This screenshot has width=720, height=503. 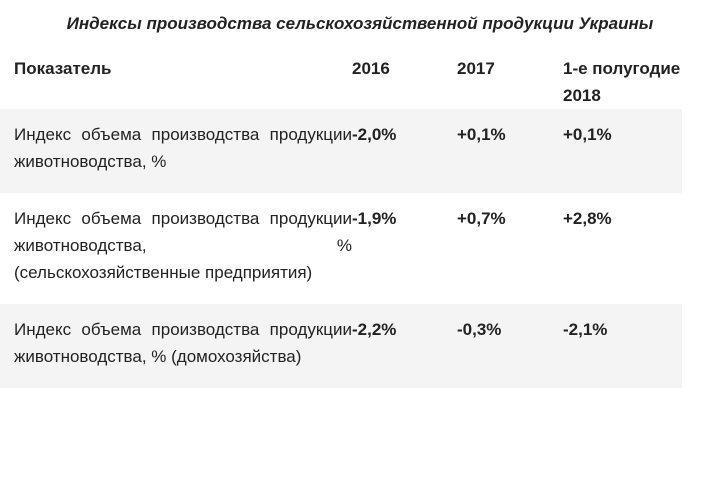 What do you see at coordinates (587, 218) in the screenshot?
I see `value-2018-h1: +2,8%` at bounding box center [587, 218].